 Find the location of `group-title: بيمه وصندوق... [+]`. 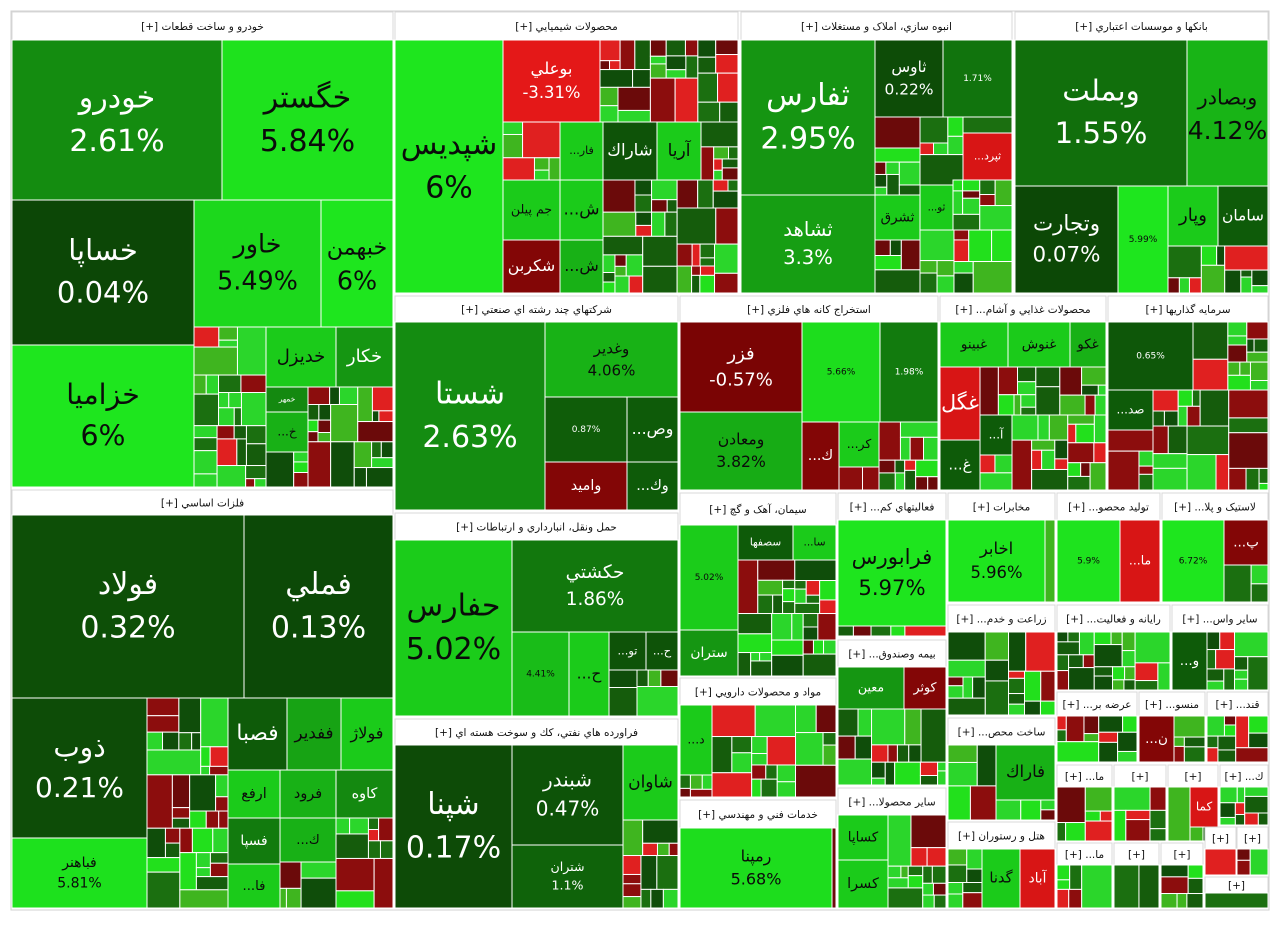

group-title: بيمه وصندوق... [+] is located at coordinates (891, 655).